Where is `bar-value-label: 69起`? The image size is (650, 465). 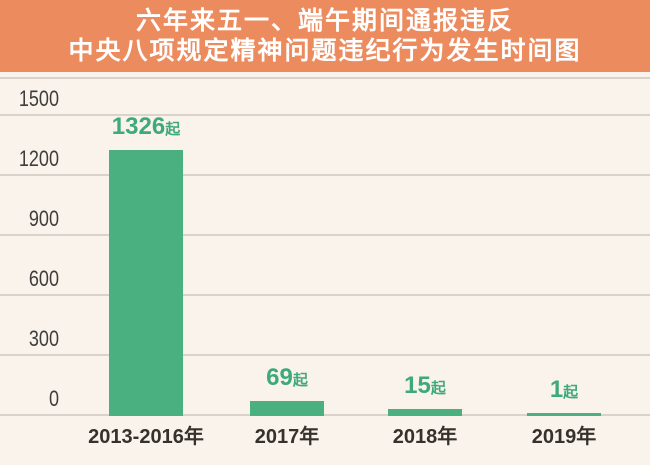
bar-value-label: 69起 is located at coordinates (287, 378).